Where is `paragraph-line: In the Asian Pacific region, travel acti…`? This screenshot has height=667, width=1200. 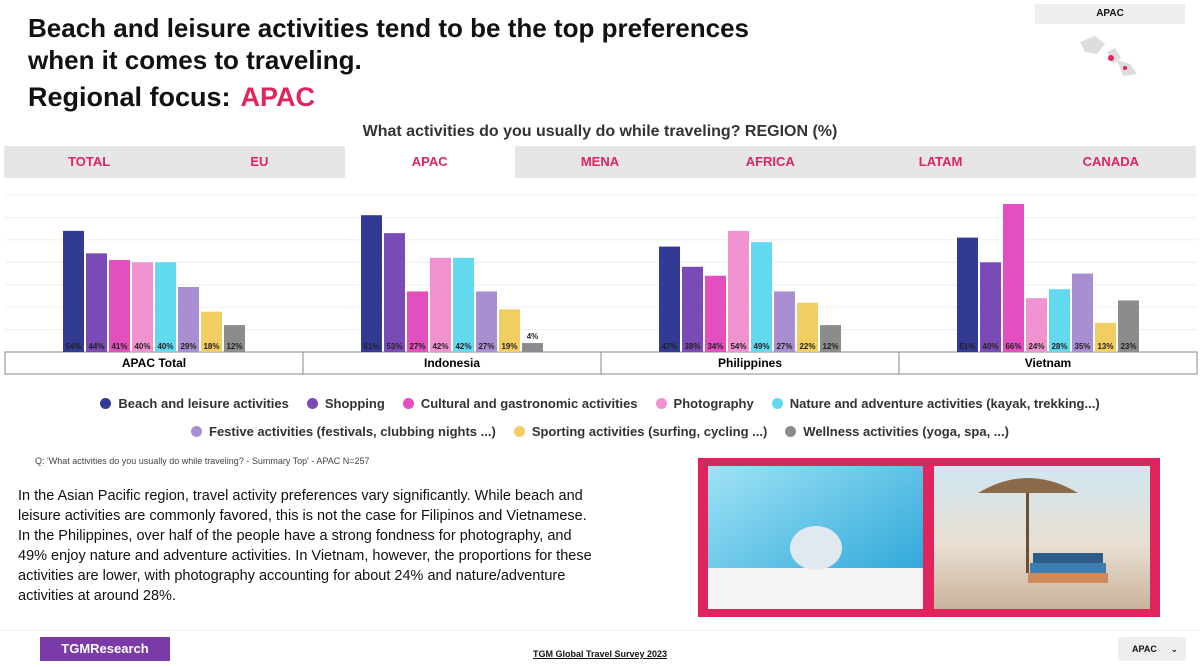
paragraph-line: In the Asian Pacific region, travel acti… is located at coordinates (300, 496).